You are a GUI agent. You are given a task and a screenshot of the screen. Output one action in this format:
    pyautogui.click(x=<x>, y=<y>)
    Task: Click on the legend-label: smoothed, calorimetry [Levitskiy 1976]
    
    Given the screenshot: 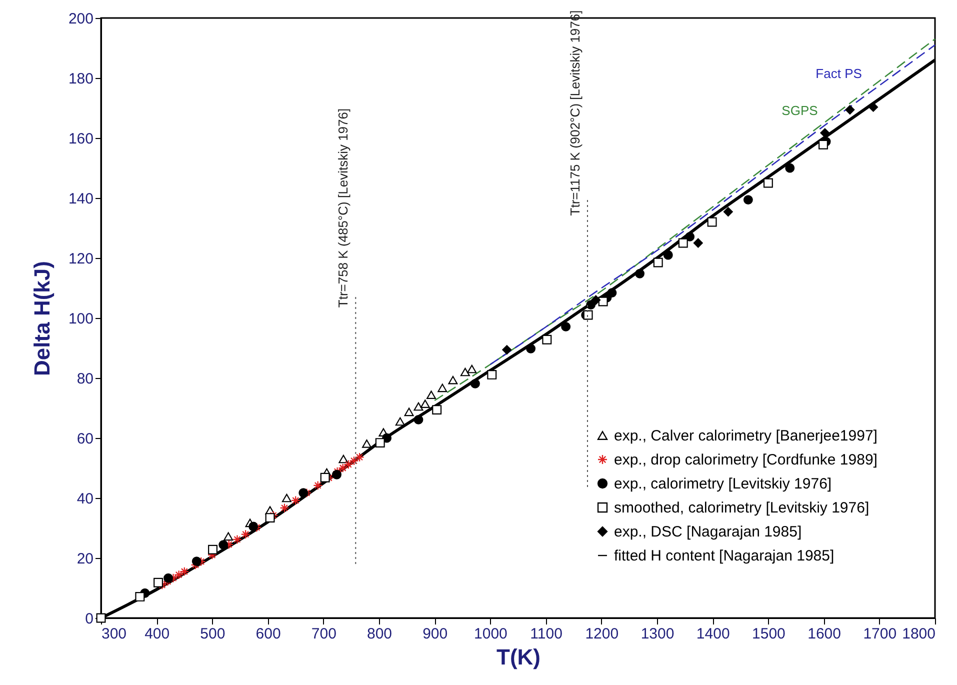 What is the action you would take?
    pyautogui.click(x=742, y=508)
    